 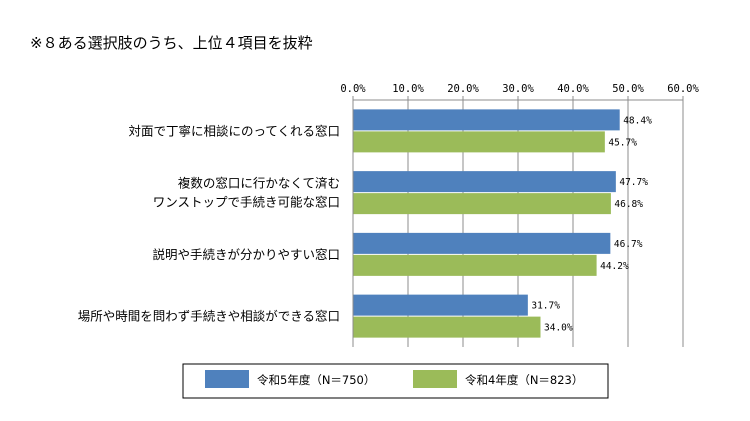 I want to click on data-label: 31.7%, so click(x=545, y=306).